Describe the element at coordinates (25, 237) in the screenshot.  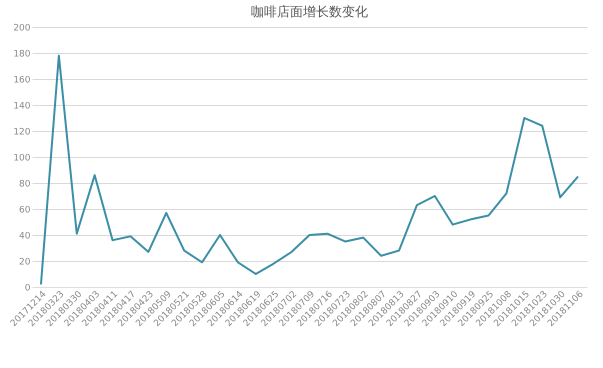
I see `y-tick-label: 40` at that location.